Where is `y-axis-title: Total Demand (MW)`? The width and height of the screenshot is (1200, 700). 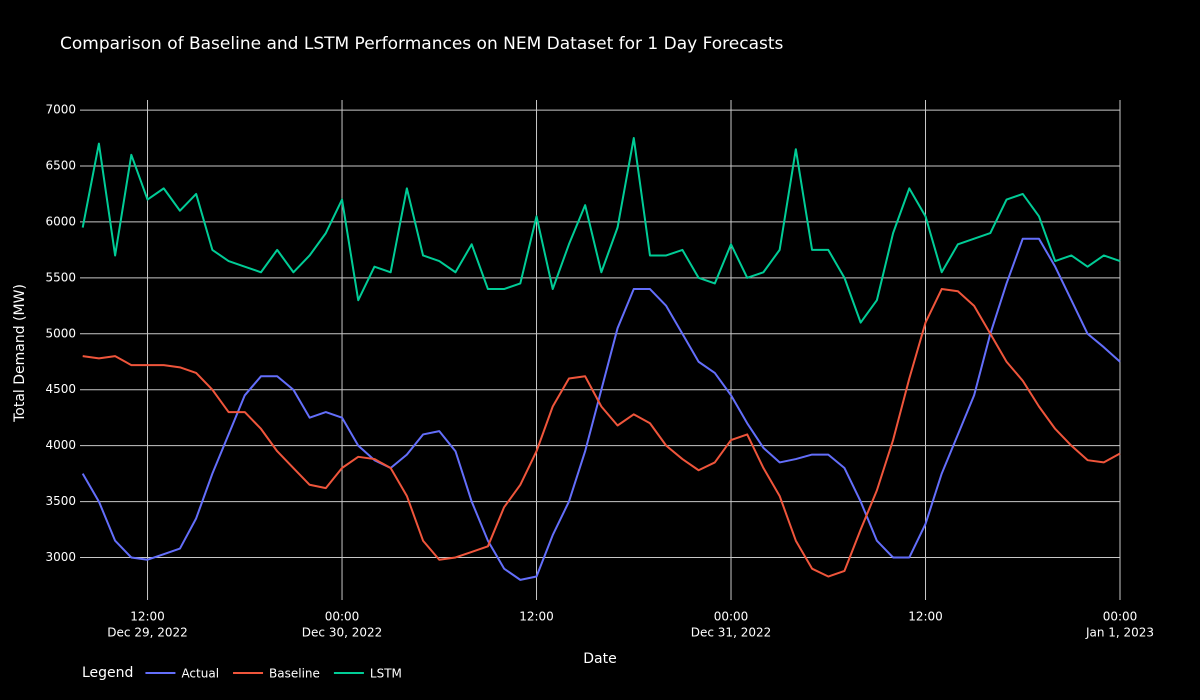
y-axis-title: Total Demand (MW) is located at coordinates (20, 353).